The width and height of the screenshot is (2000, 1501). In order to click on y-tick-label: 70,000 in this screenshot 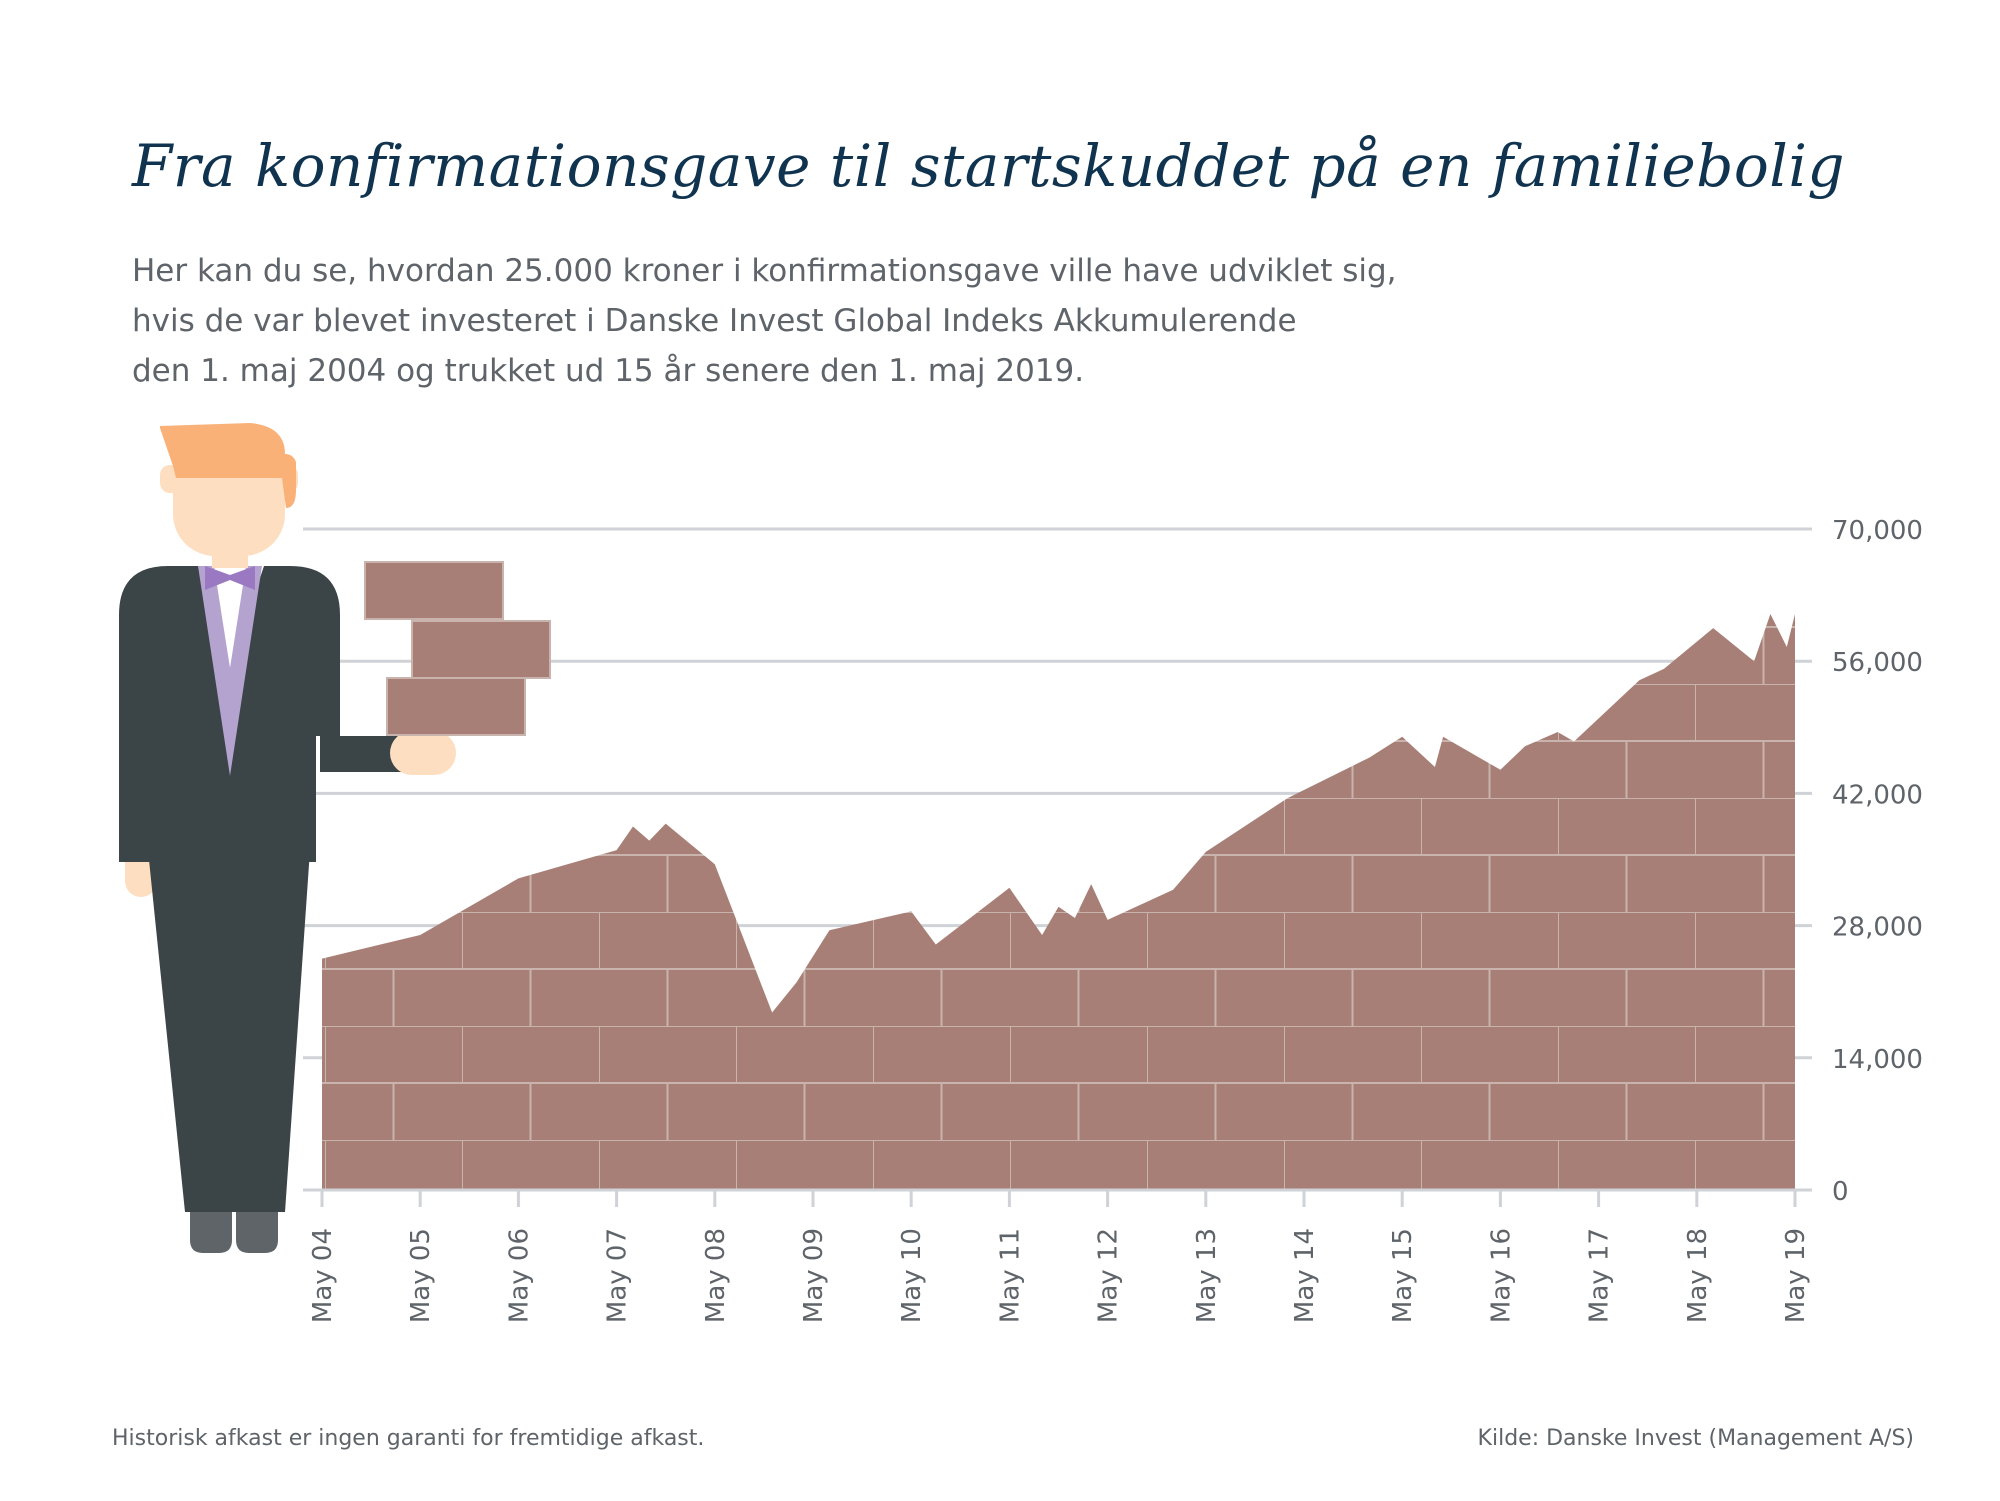, I will do `click(1877, 531)`.